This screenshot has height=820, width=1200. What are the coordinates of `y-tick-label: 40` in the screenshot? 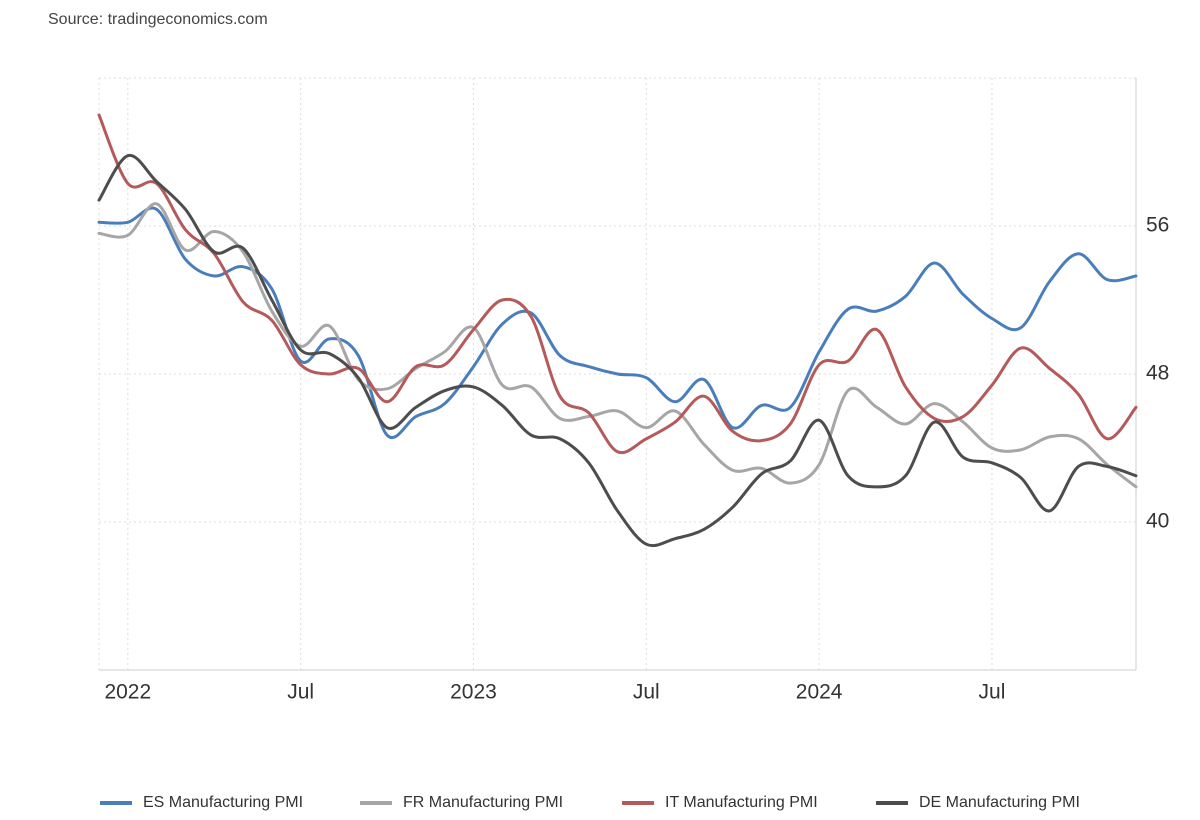 It's located at (1157, 521).